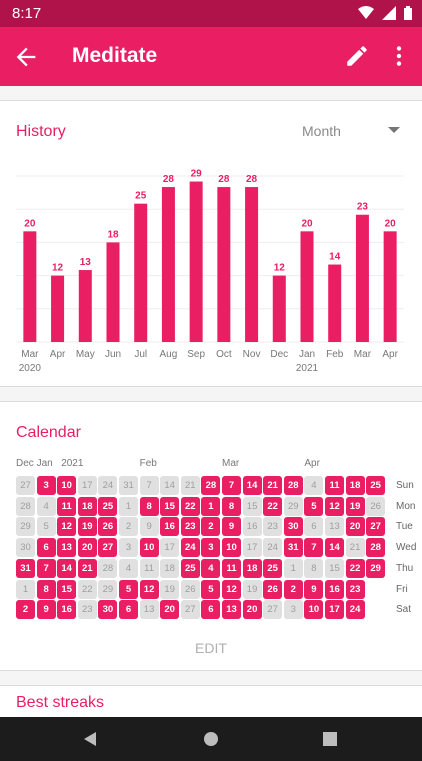 Image resolution: width=422 pixels, height=761 pixels. What do you see at coordinates (46, 506) in the screenshot?
I see `calendar-day-cell: 4` at bounding box center [46, 506].